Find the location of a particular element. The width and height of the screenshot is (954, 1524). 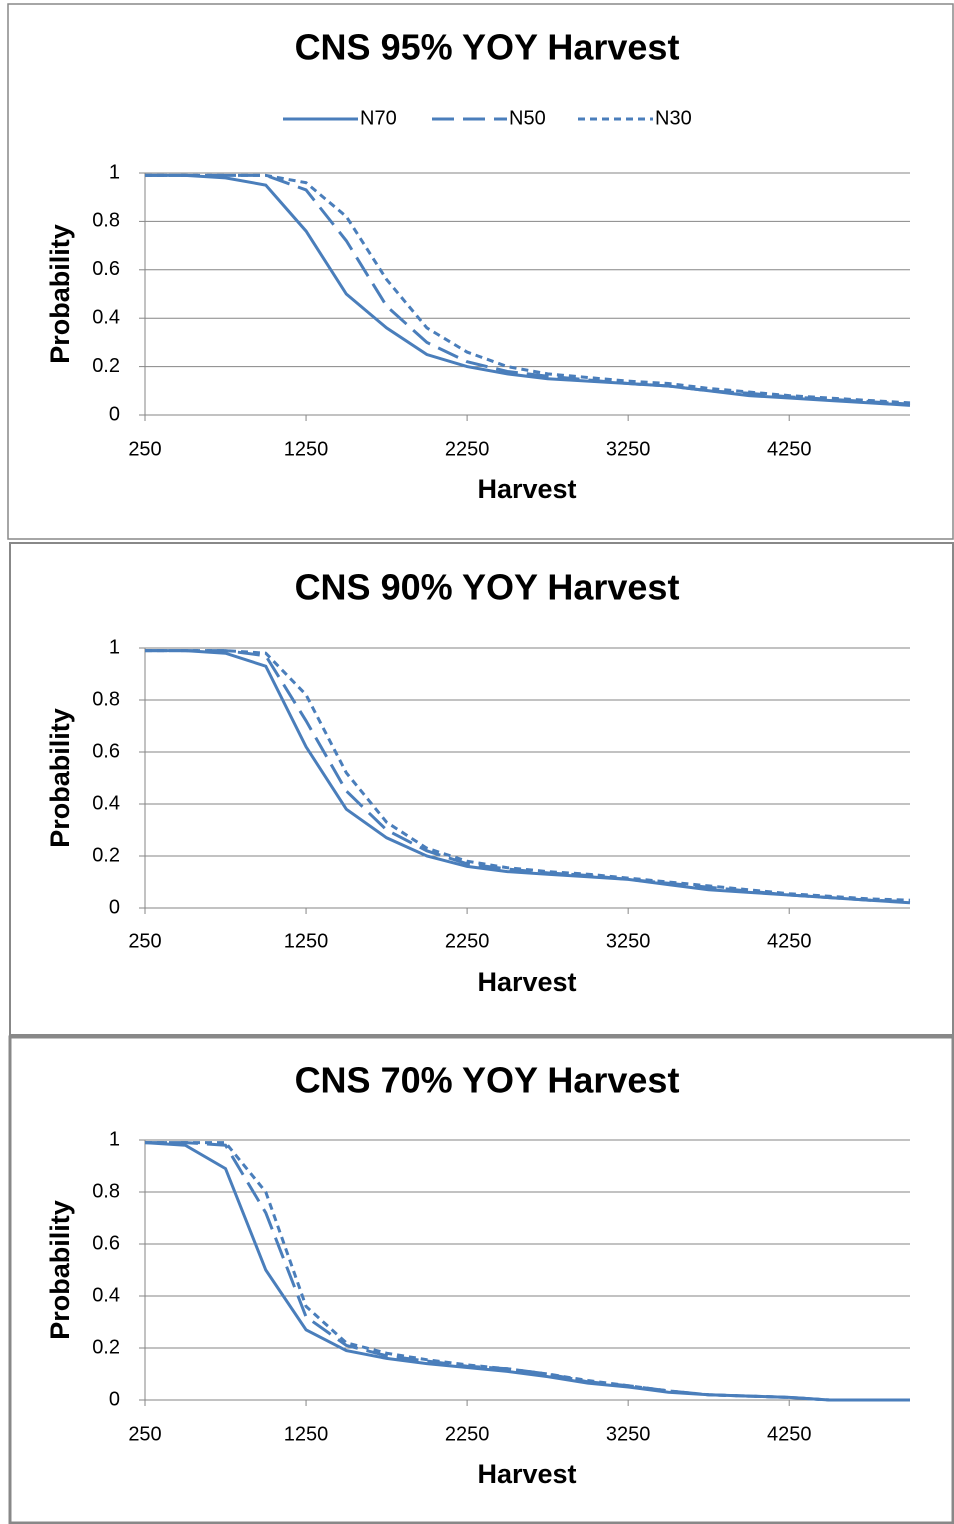

legend-label: N30 is located at coordinates (673, 118).